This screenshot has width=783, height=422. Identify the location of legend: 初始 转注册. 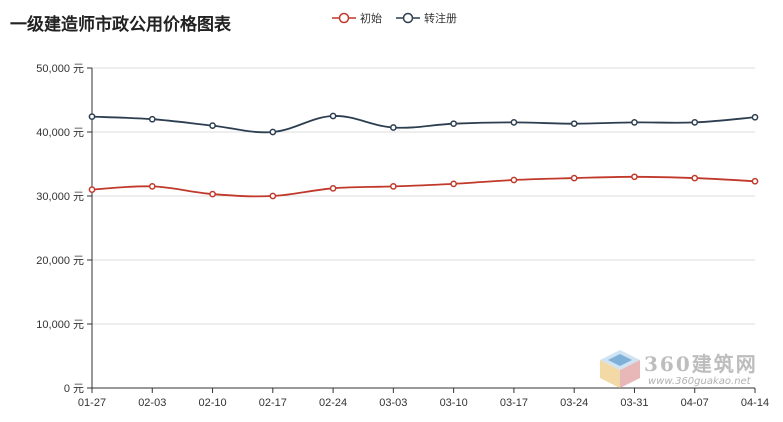
(394, 18).